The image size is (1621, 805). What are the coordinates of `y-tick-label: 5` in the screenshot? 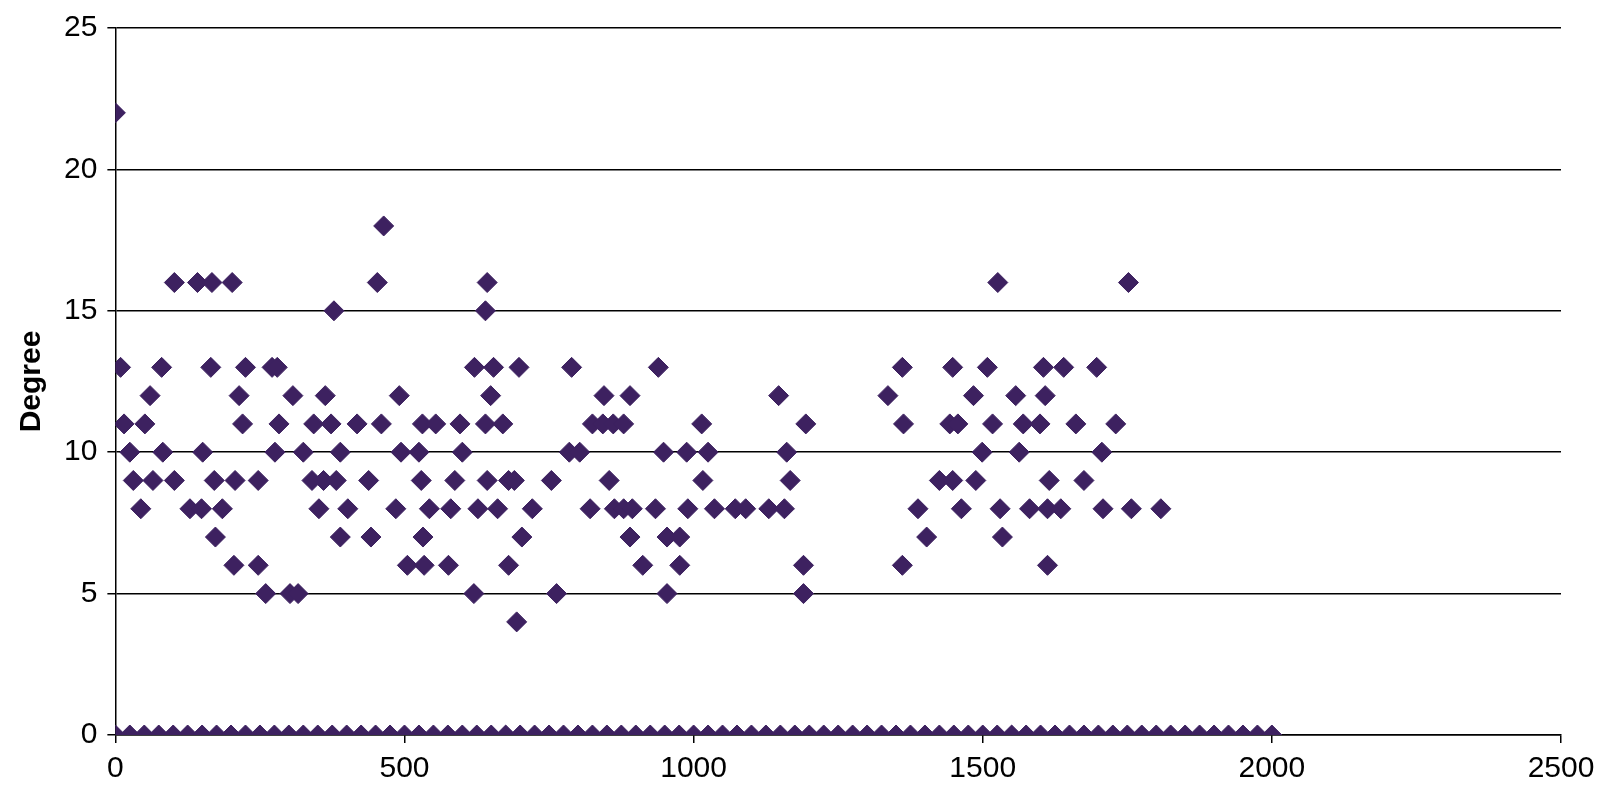 It's located at (89, 591).